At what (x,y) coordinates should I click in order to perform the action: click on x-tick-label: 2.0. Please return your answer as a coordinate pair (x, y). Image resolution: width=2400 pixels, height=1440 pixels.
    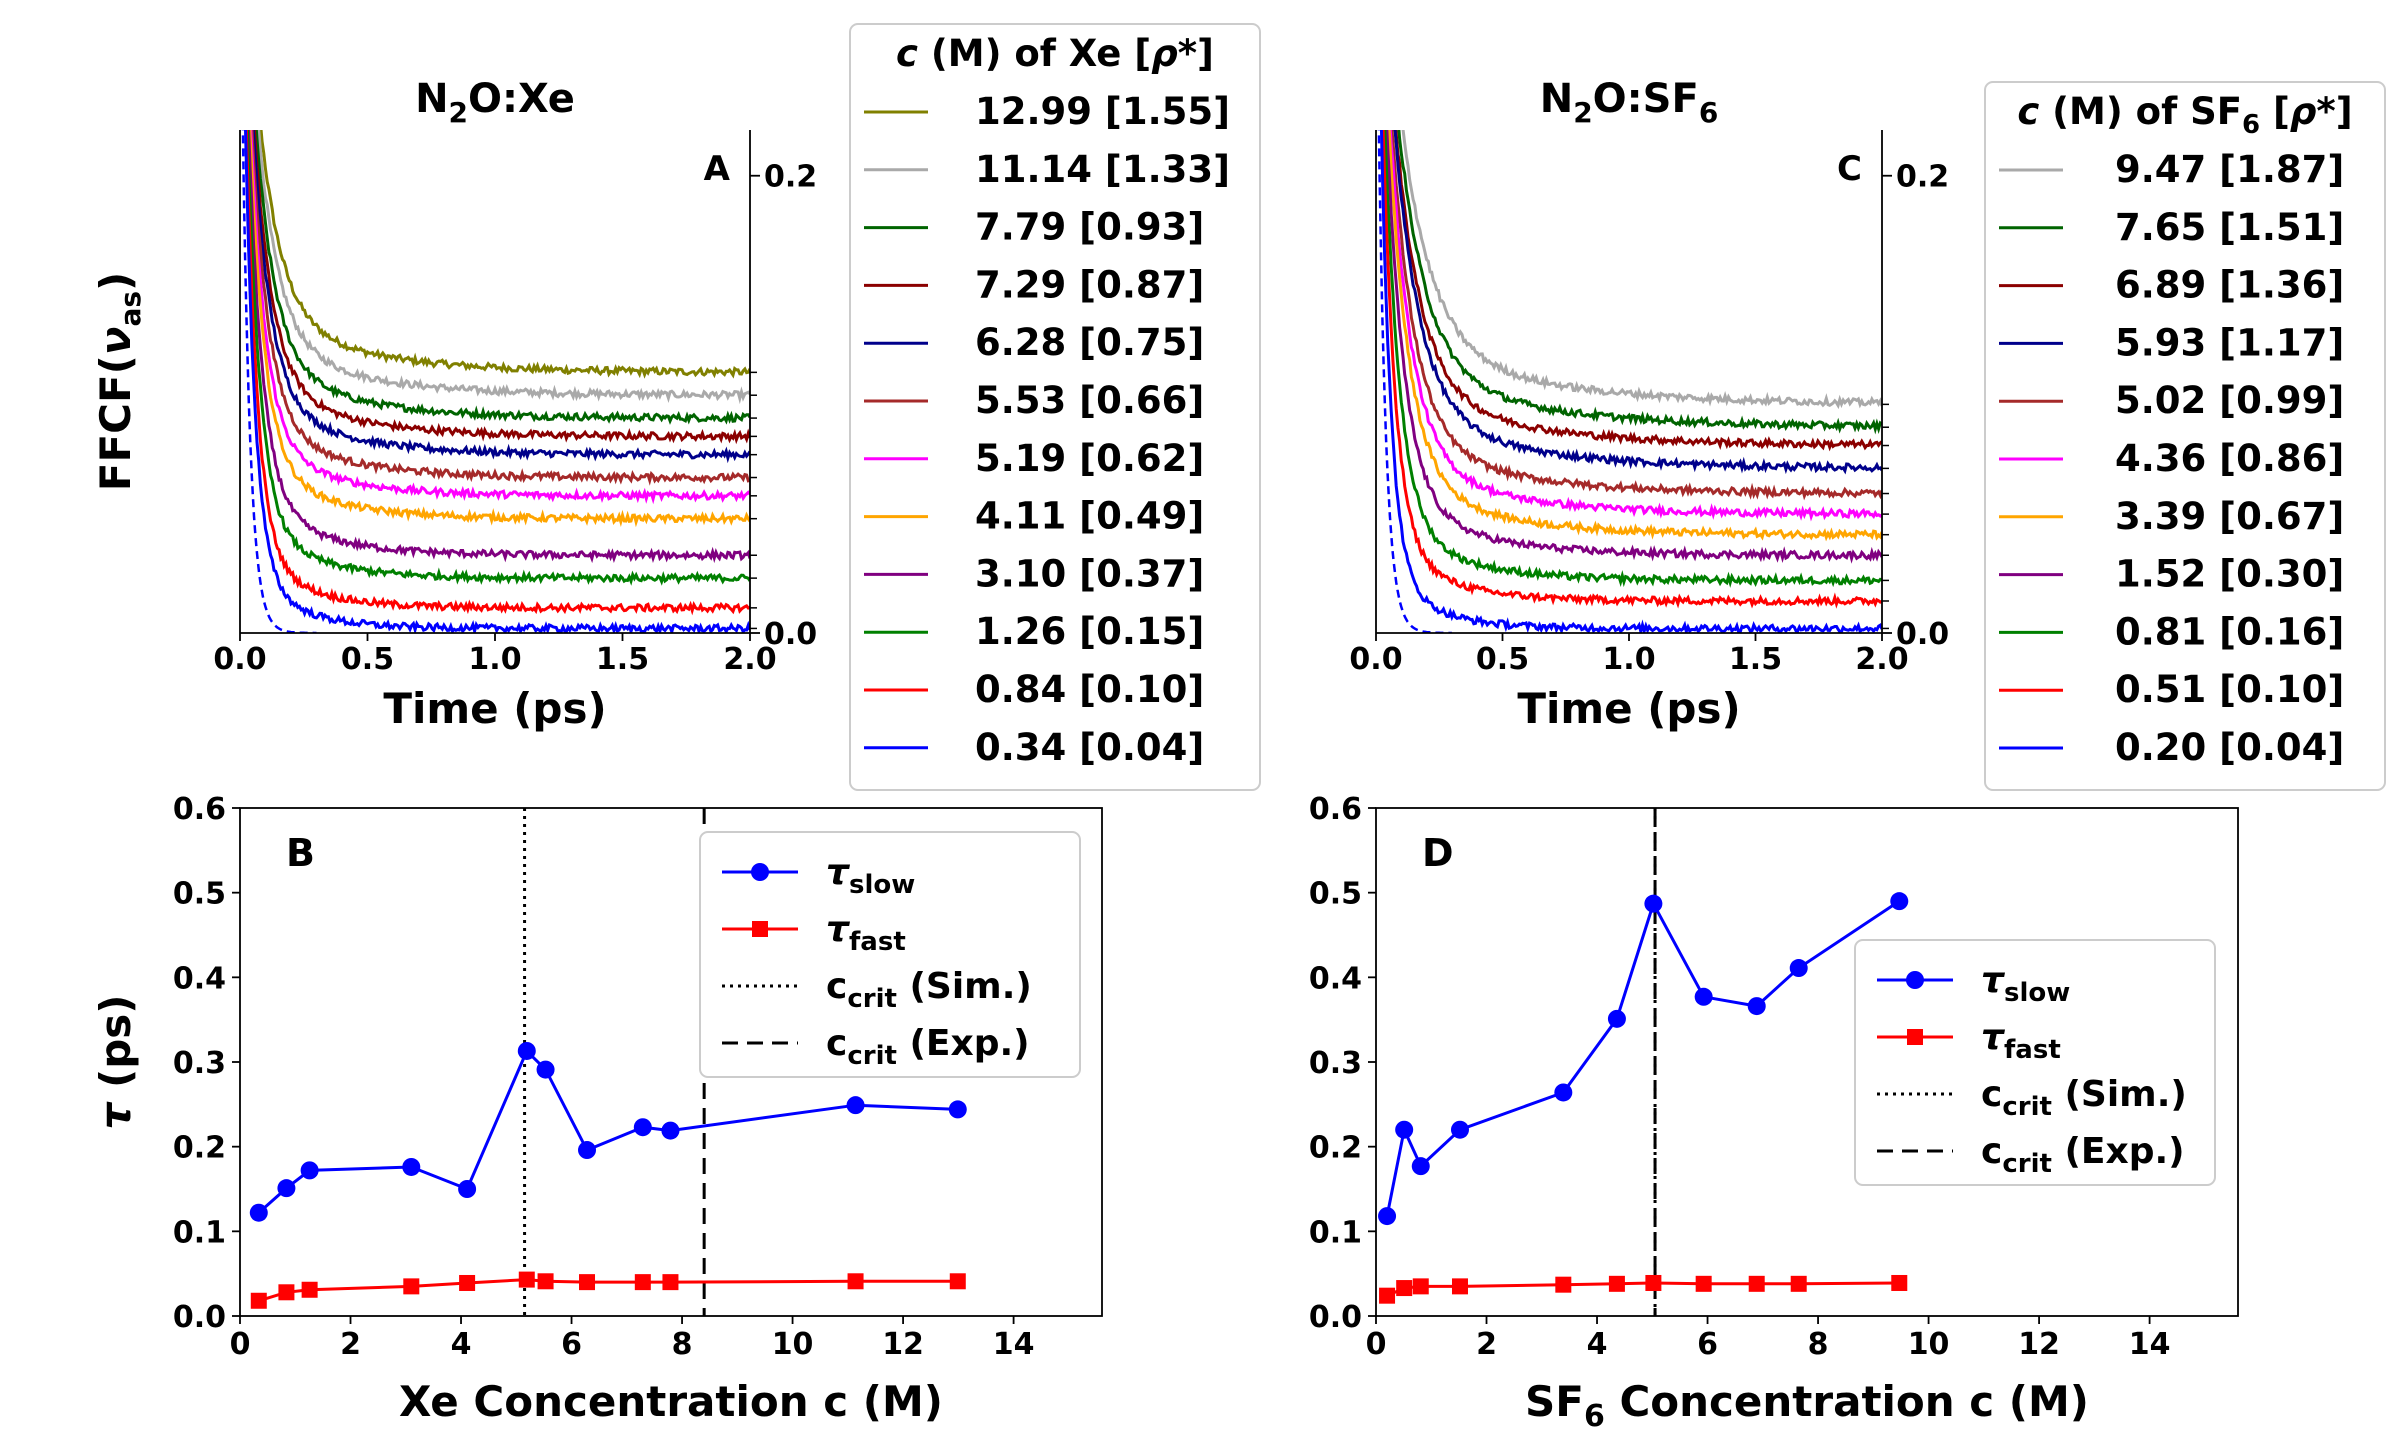
    Looking at the image, I should click on (749, 659).